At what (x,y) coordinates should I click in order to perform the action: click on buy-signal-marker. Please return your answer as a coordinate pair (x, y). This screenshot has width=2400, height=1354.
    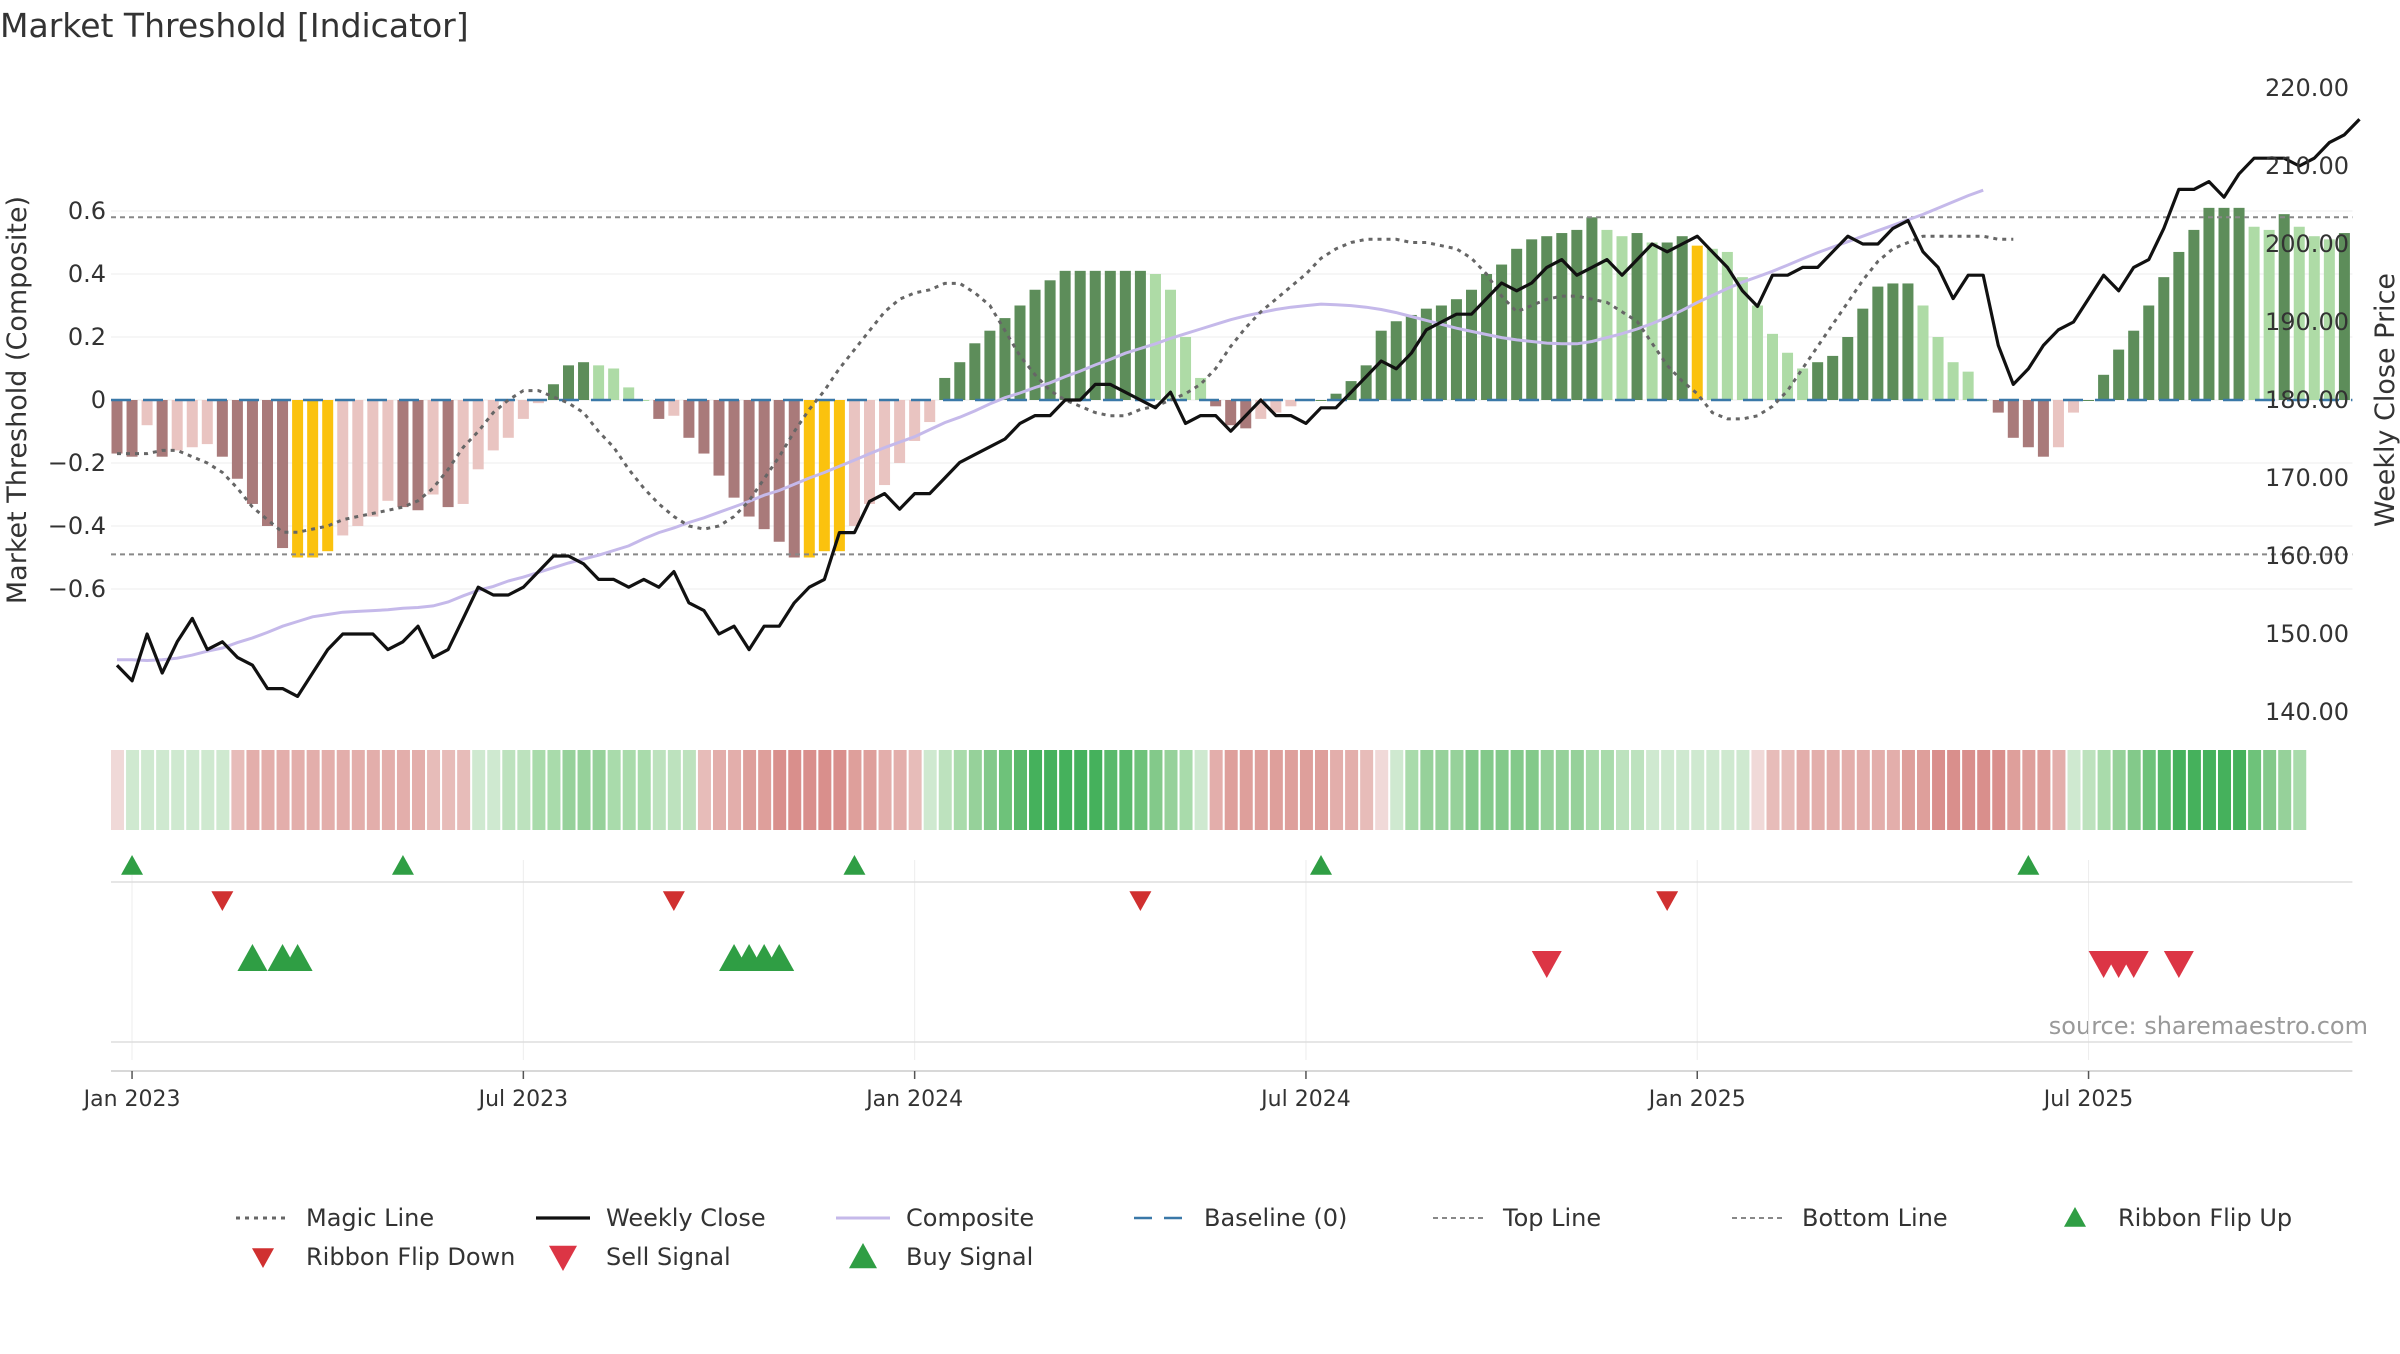
    Looking at the image, I should click on (252, 957).